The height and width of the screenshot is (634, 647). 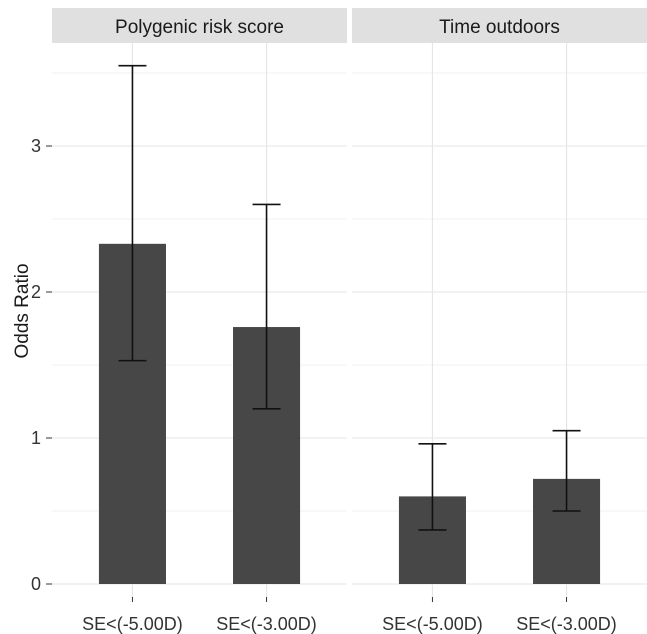 I want to click on facet-strip-title: Time outdoors, so click(x=499, y=27).